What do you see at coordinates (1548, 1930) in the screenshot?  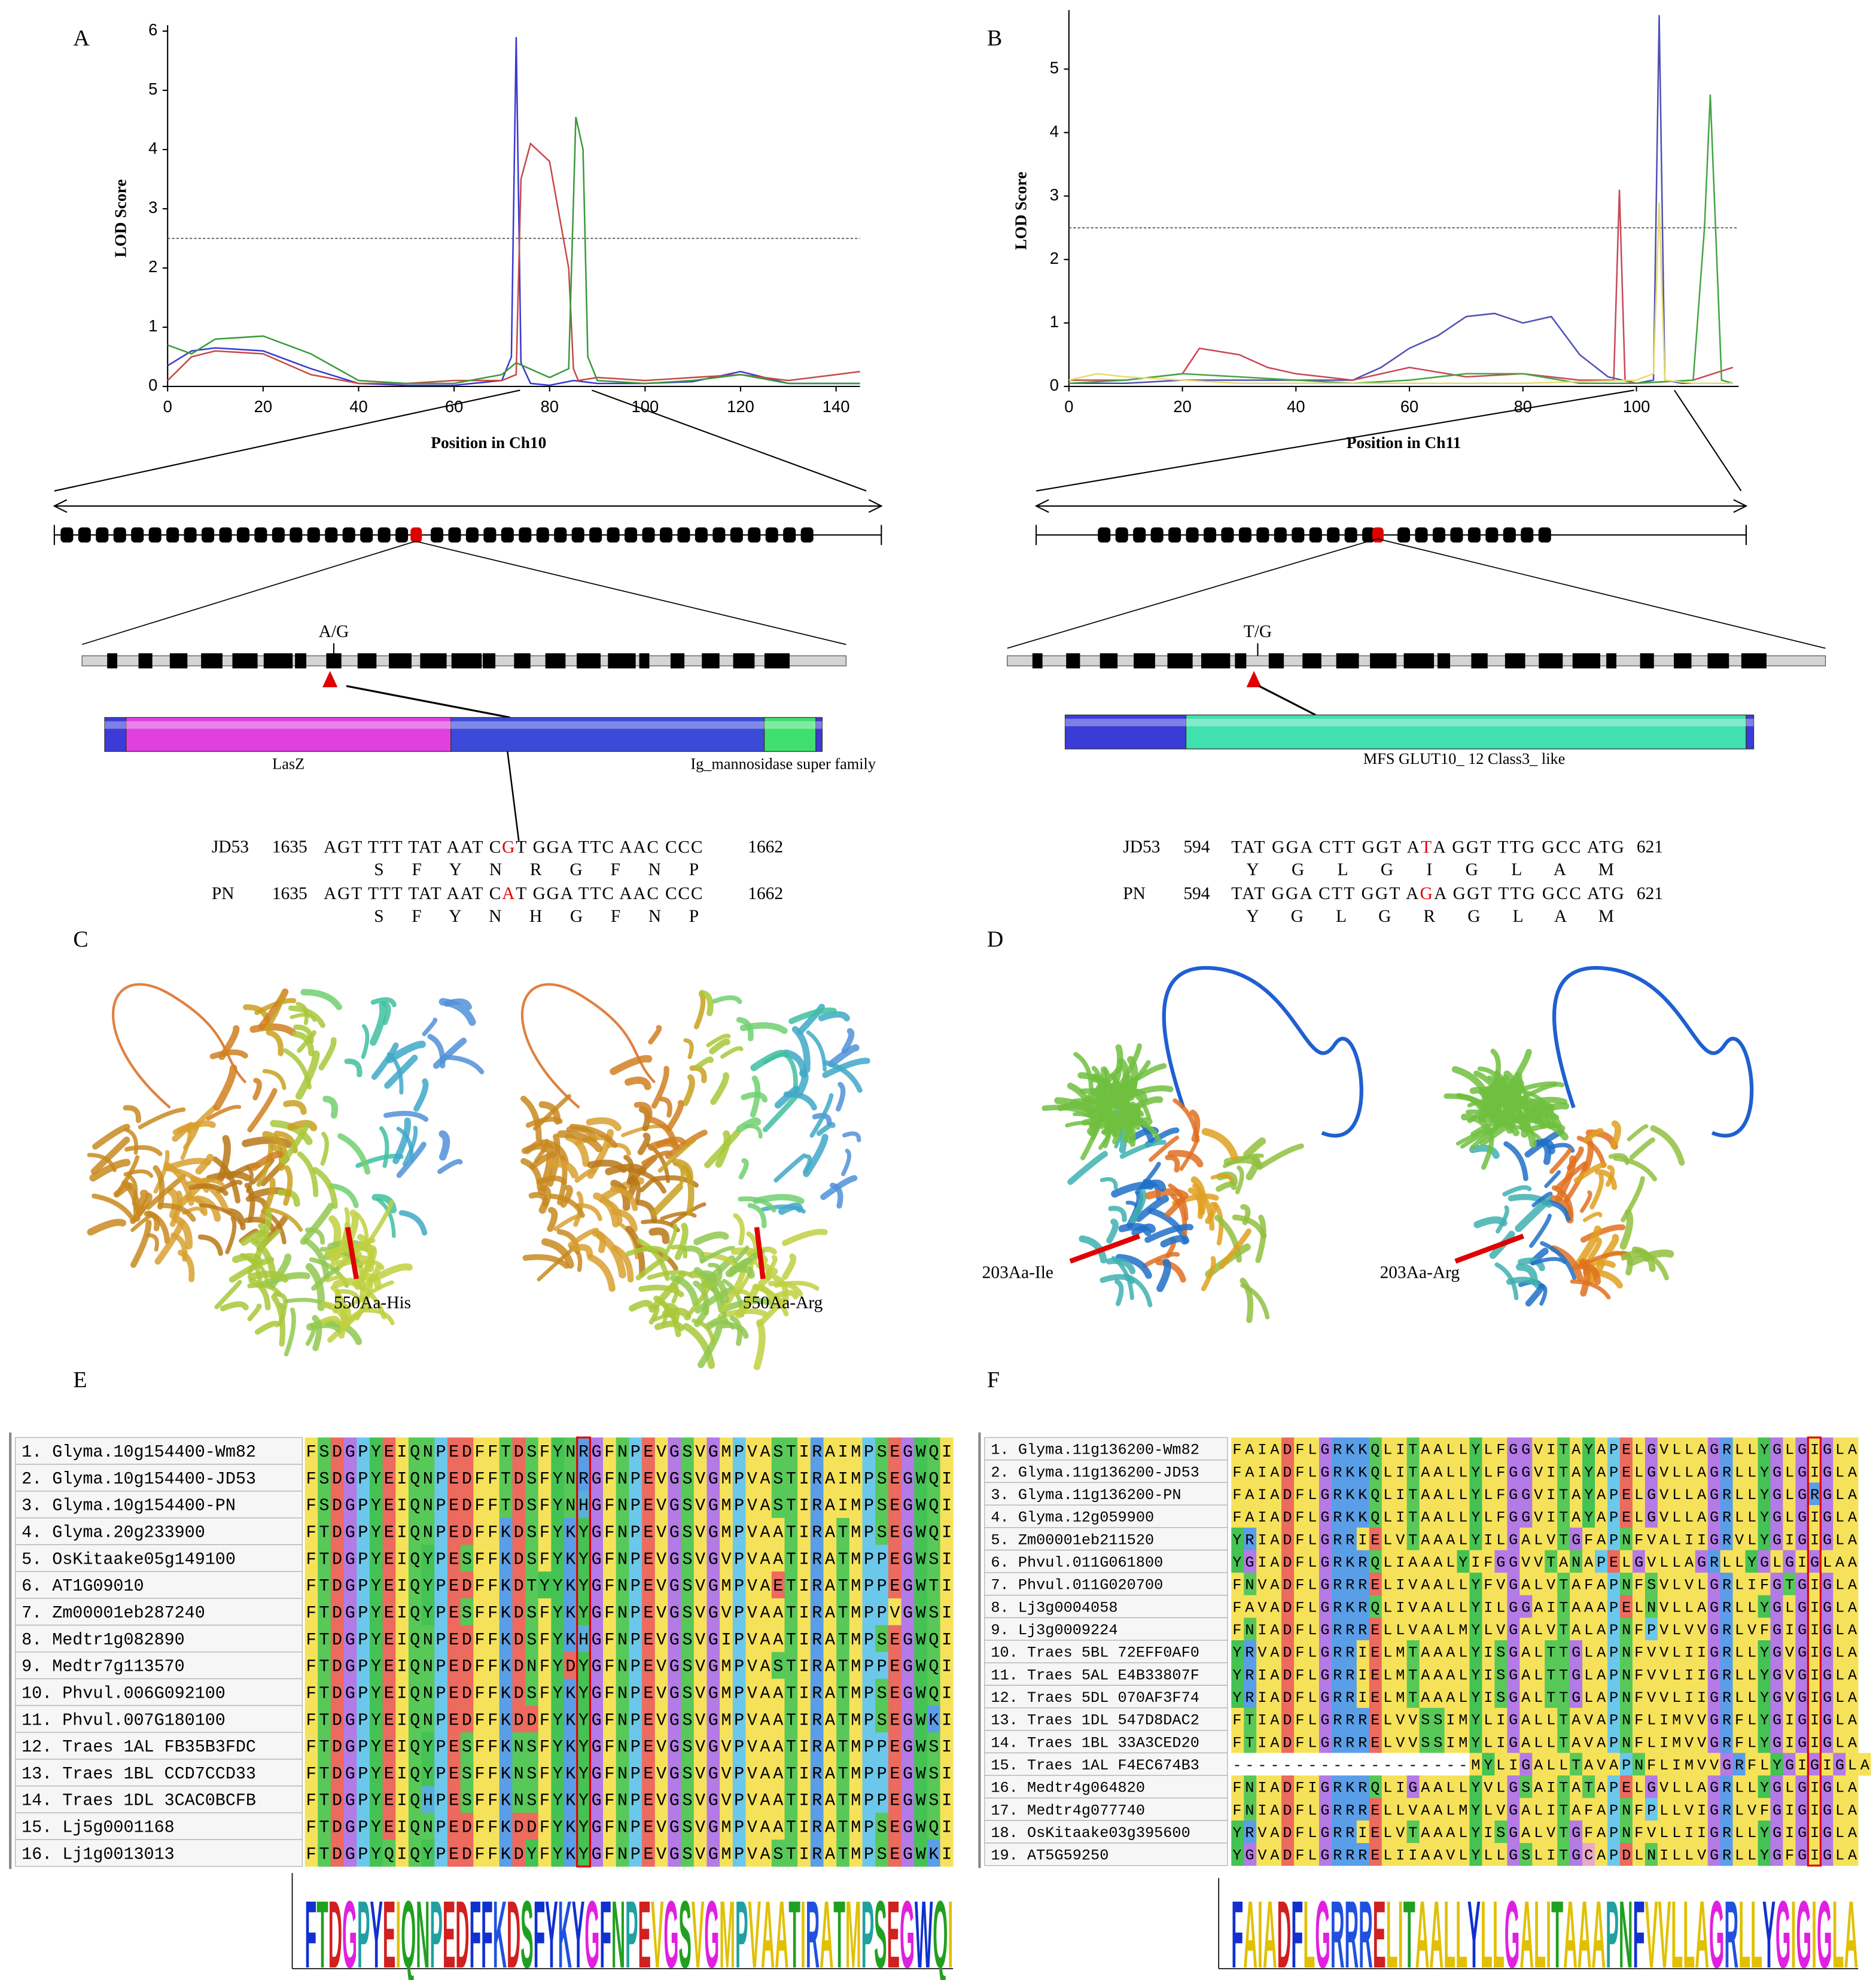 I see `logo-letter: I` at bounding box center [1548, 1930].